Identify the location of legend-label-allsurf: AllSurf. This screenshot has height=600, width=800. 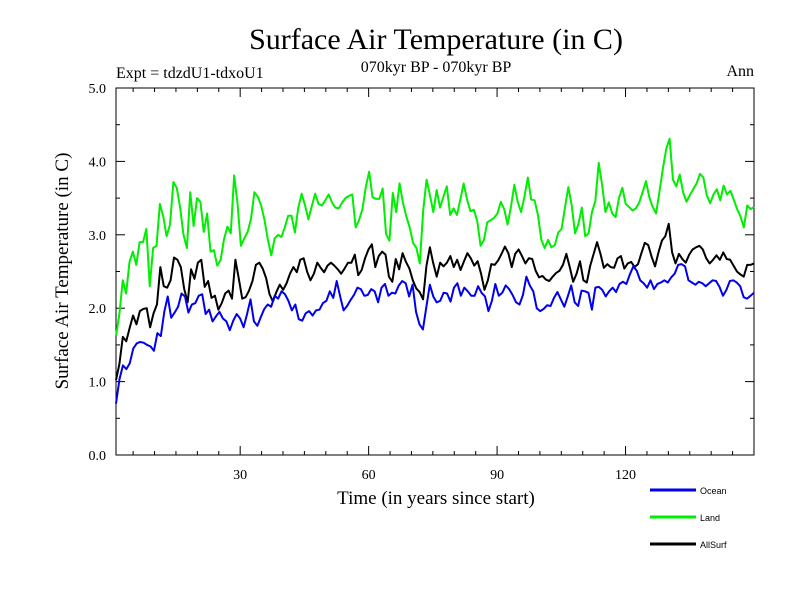
(713, 545).